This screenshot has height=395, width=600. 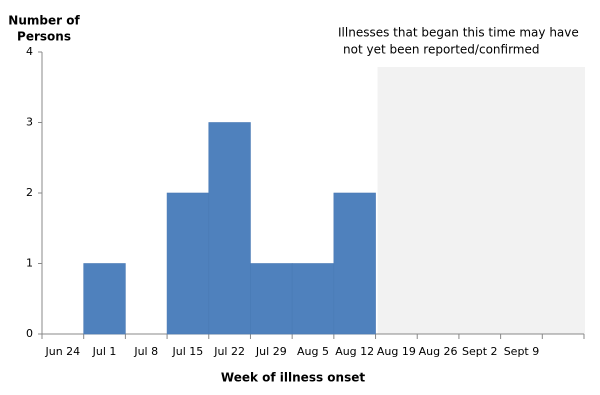 I want to click on x-tick-label: Aug 12, so click(x=354, y=351).